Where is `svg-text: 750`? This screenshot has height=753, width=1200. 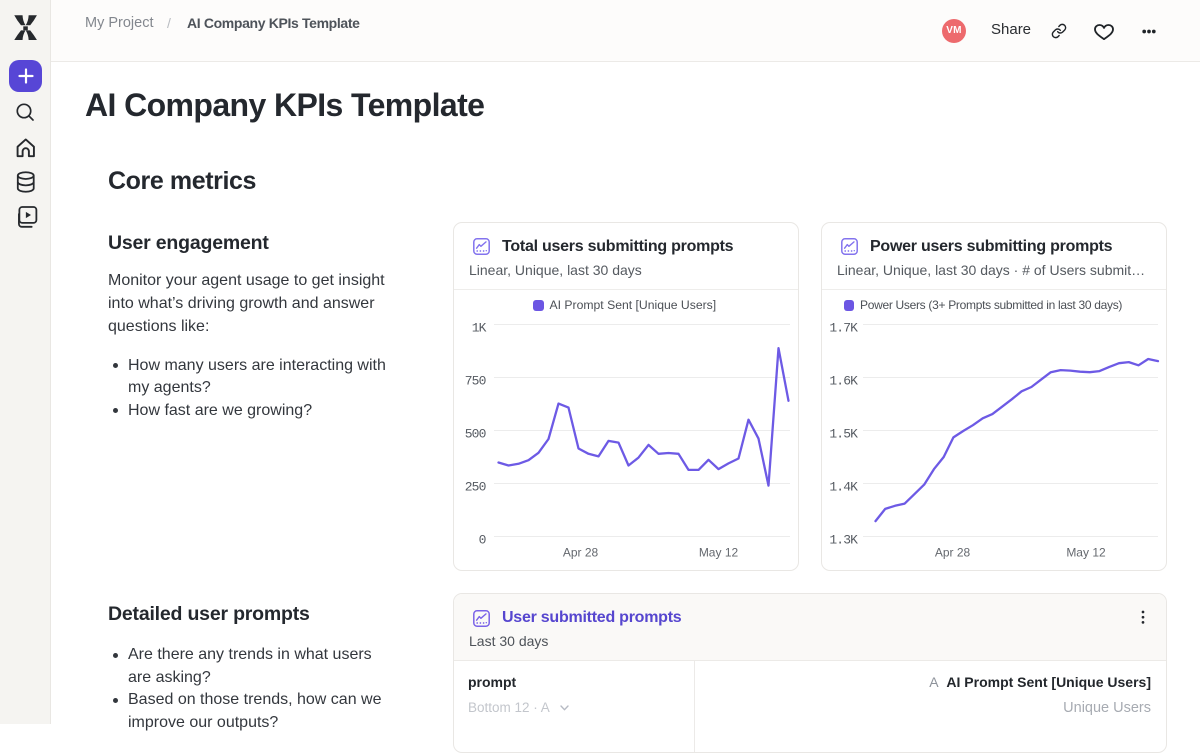 svg-text: 750 is located at coordinates (475, 380).